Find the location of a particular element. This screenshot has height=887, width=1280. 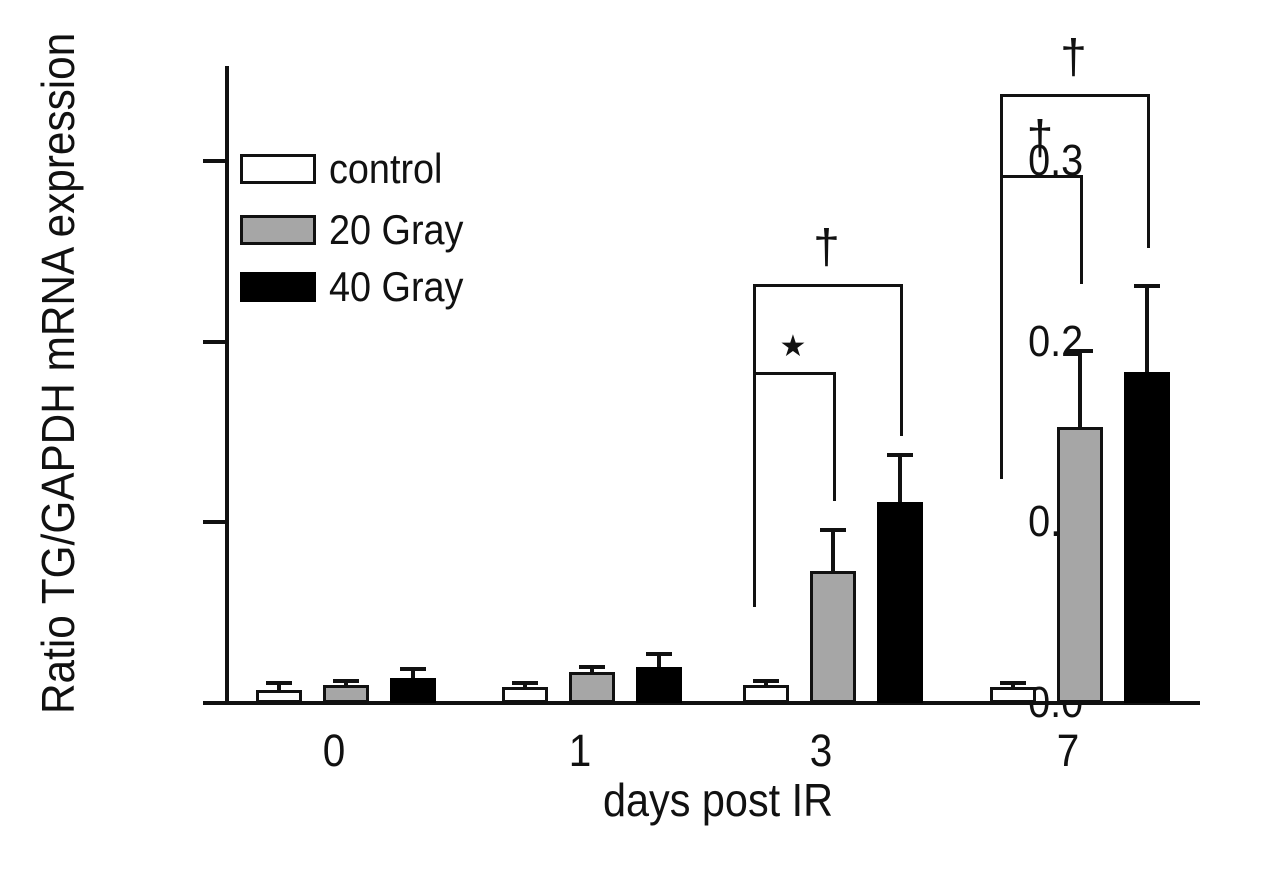

error-bar-line-control-day0 is located at coordinates (279, 688).